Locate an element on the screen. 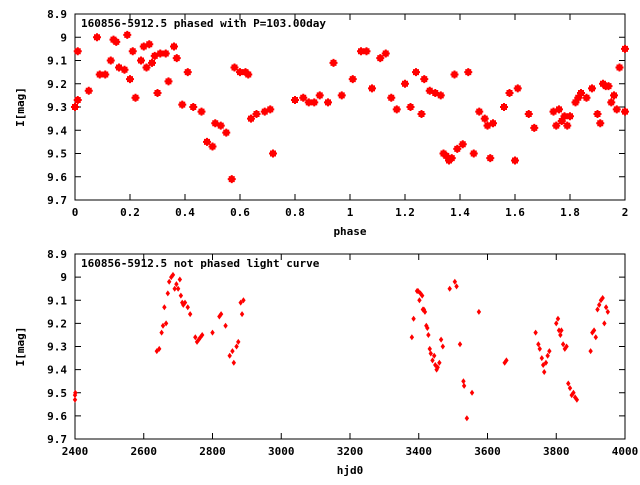 This screenshot has width=640, height=485. y-tick-label: 9.5 is located at coordinates (57, 154).